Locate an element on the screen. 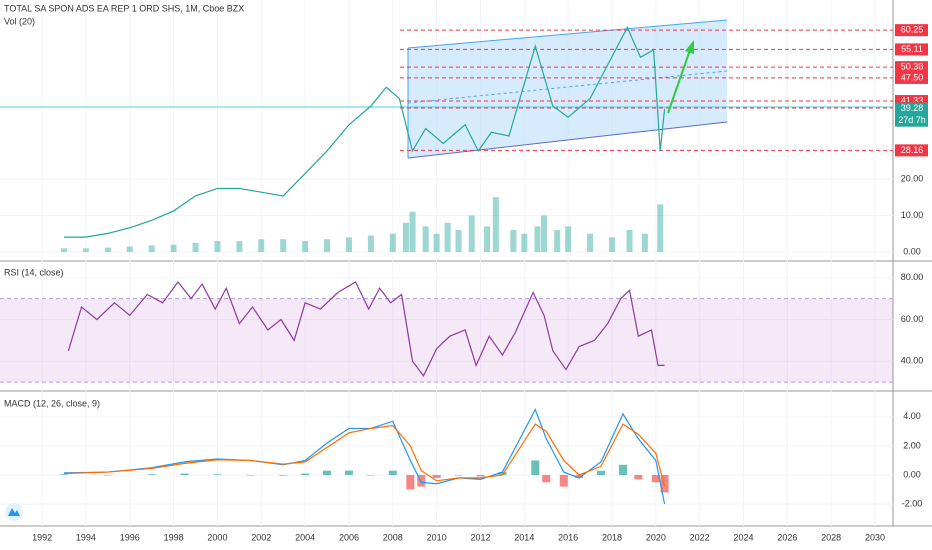 The height and width of the screenshot is (550, 932). x-tick-label: 1998 is located at coordinates (174, 537).